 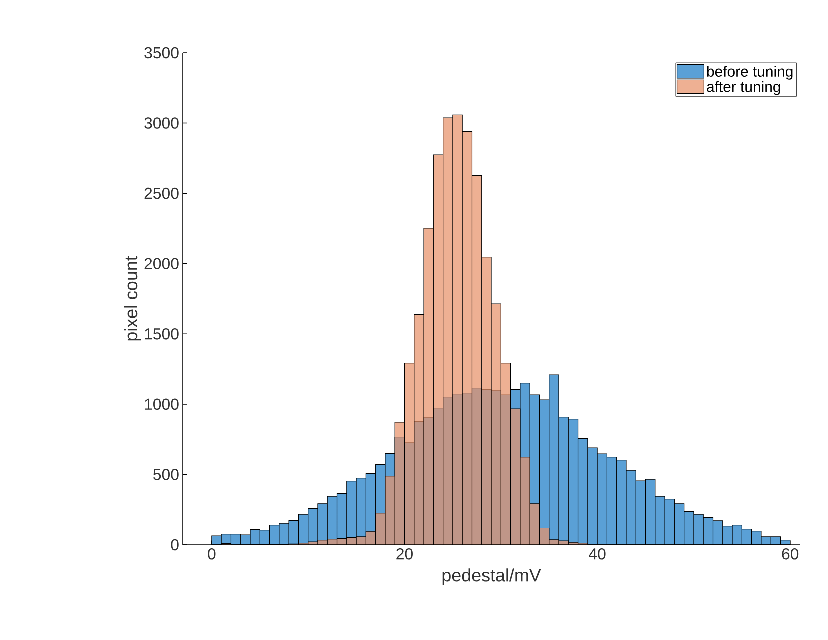 I want to click on y-tick-label: 3000, so click(x=161, y=123).